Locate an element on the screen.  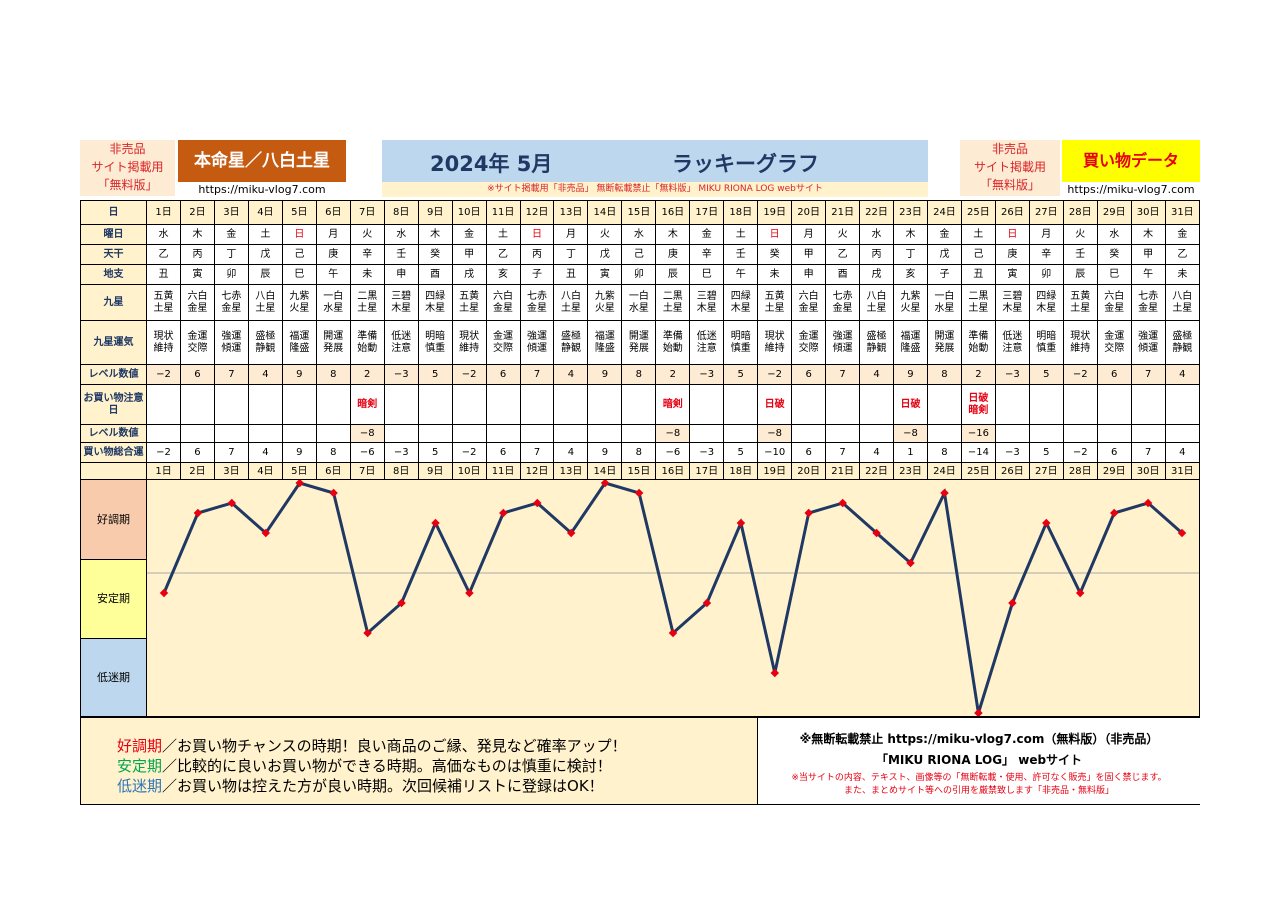
level-cell: 6 is located at coordinates (809, 374).